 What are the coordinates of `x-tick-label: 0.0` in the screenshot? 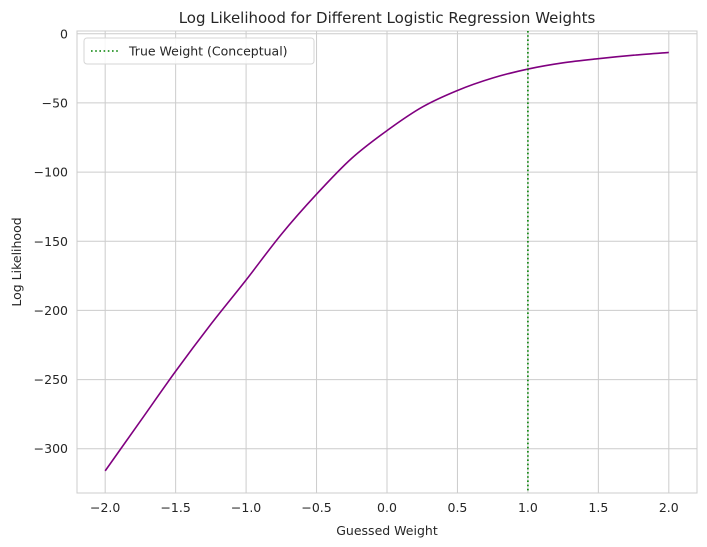 It's located at (387, 507).